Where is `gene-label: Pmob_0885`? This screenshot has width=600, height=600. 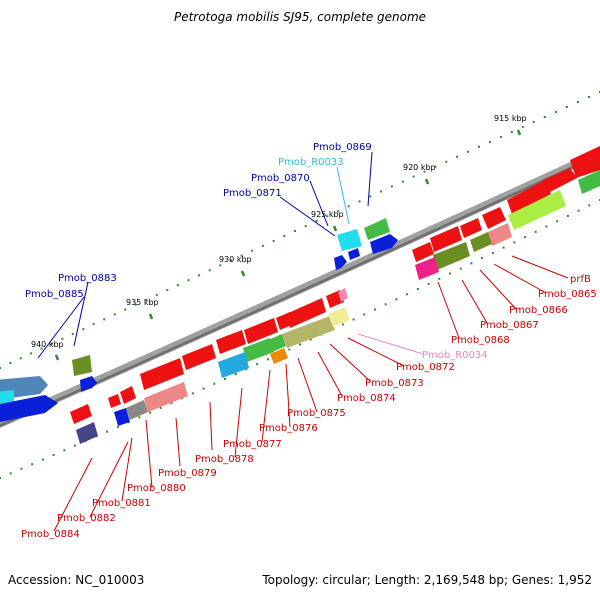
gene-label: Pmob_0885 is located at coordinates (54, 294).